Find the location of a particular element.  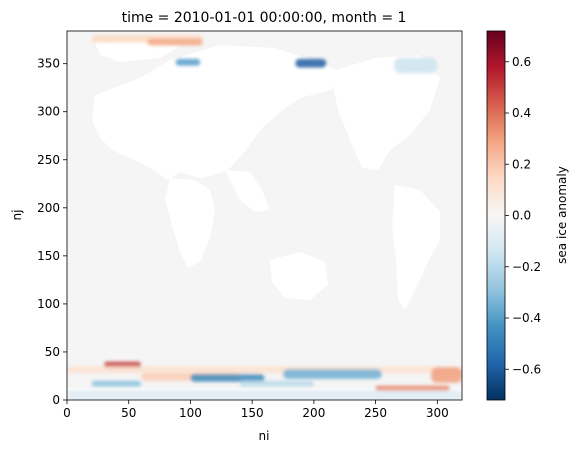

y-tick-label: 50 is located at coordinates (52, 352).